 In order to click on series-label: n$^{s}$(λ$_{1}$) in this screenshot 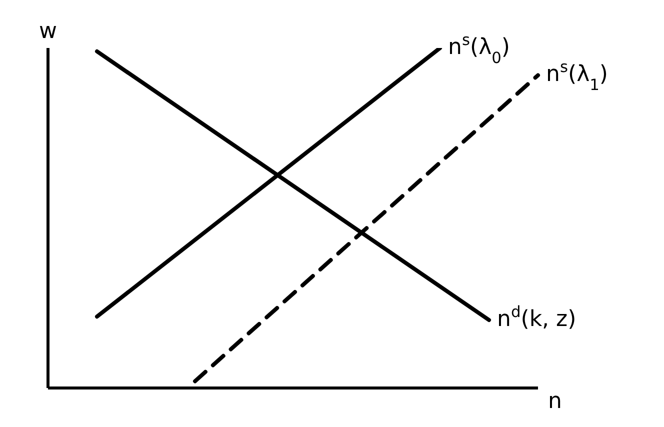, I will do `click(577, 76)`.